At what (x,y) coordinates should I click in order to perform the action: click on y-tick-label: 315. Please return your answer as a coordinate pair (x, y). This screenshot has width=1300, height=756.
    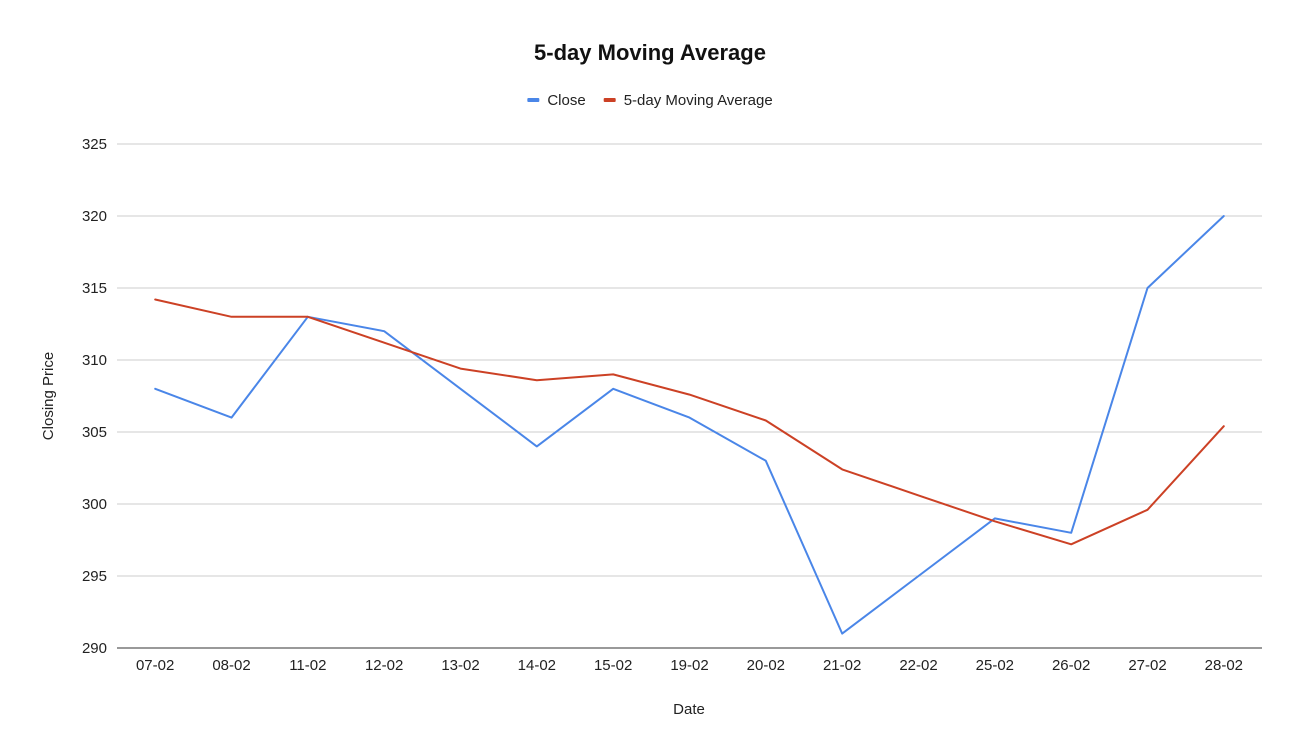
    Looking at the image, I should click on (94, 288).